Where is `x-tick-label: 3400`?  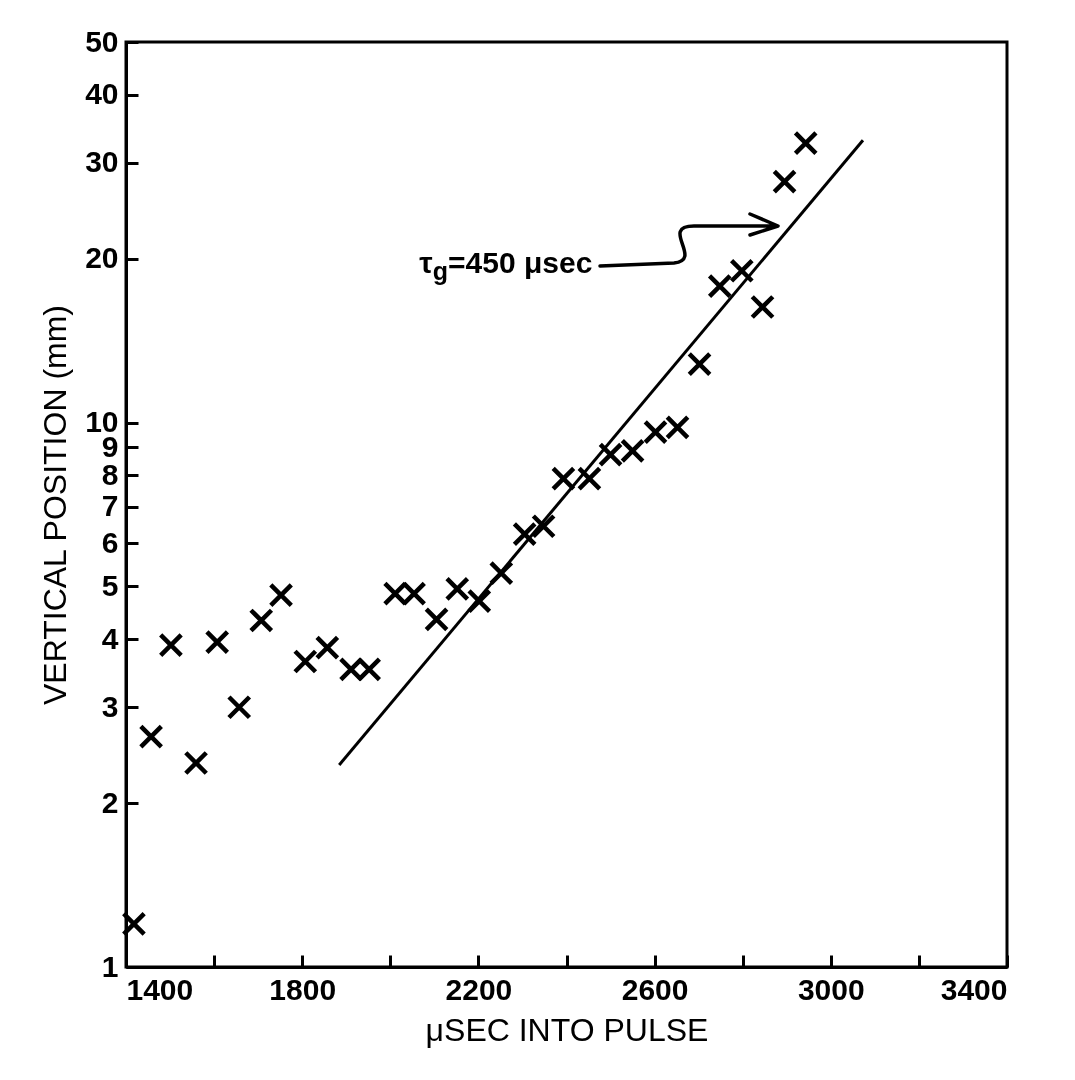 x-tick-label: 3400 is located at coordinates (974, 989).